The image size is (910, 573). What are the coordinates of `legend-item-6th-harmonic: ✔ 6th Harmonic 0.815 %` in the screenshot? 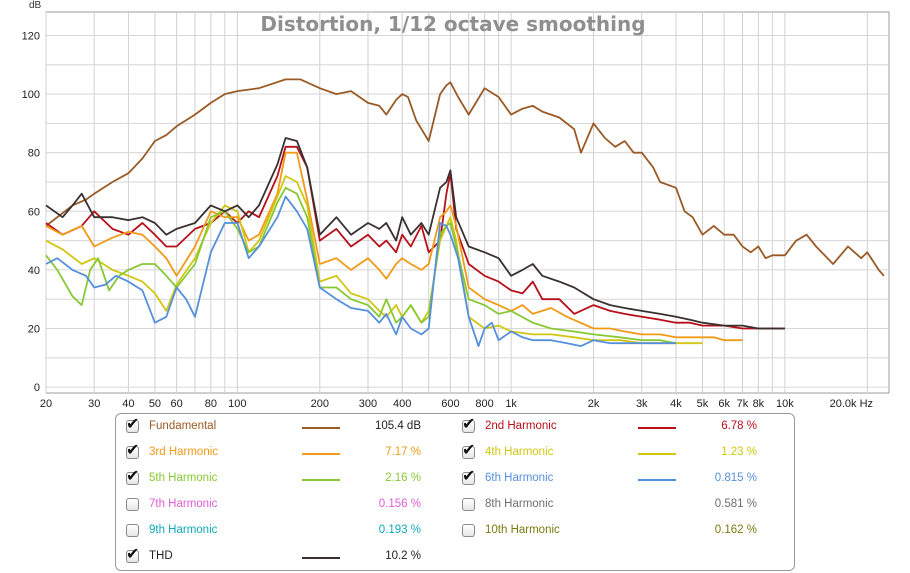 It's located at (622, 479).